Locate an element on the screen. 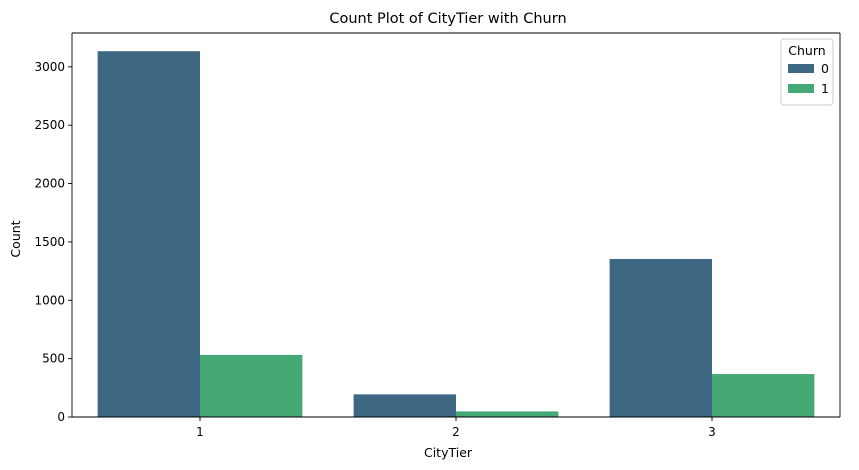 The height and width of the screenshot is (470, 859). y-tick-label: 1500 is located at coordinates (49, 242).